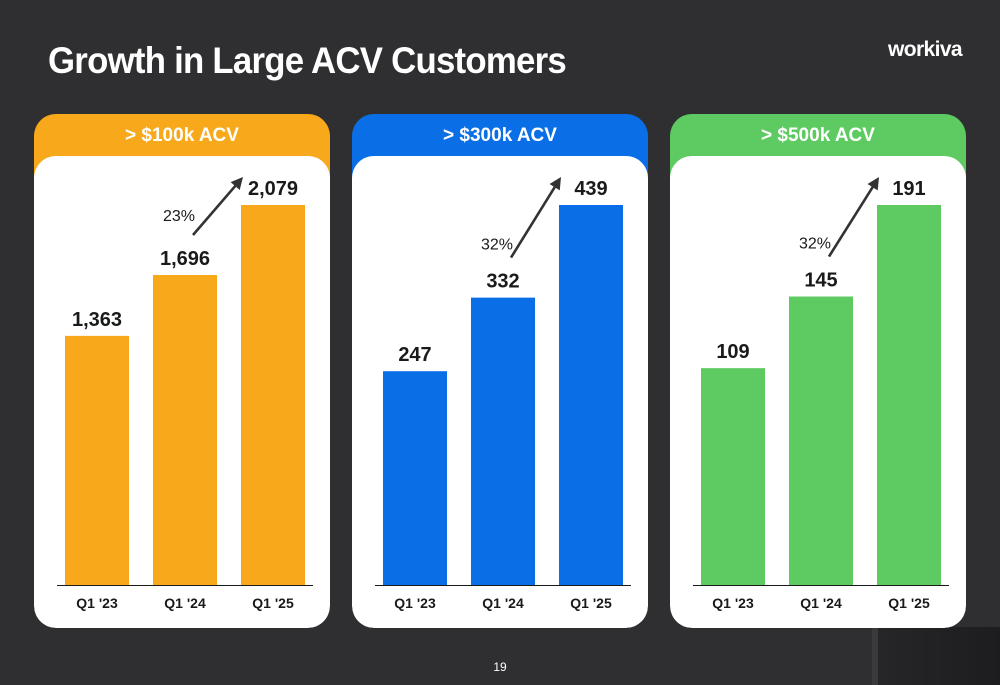 This screenshot has width=1000, height=685. What do you see at coordinates (97, 320) in the screenshot?
I see `bar-value-label: 1,363` at bounding box center [97, 320].